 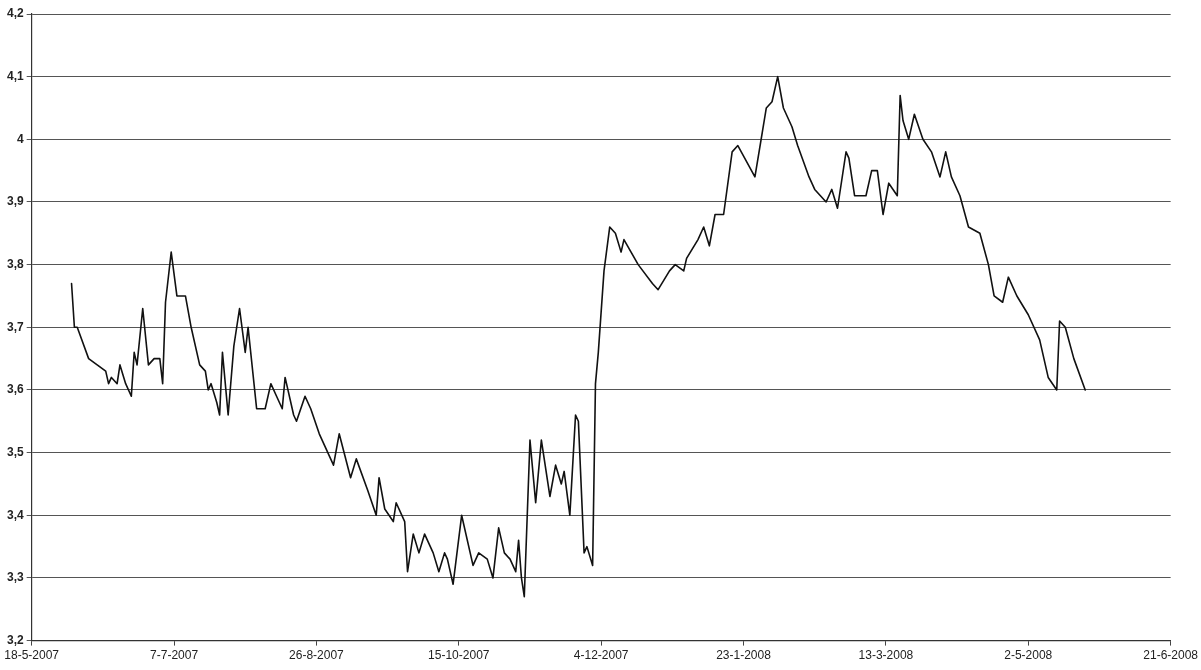 I want to click on x-tick-label: 7-7-2007, so click(x=174, y=655).